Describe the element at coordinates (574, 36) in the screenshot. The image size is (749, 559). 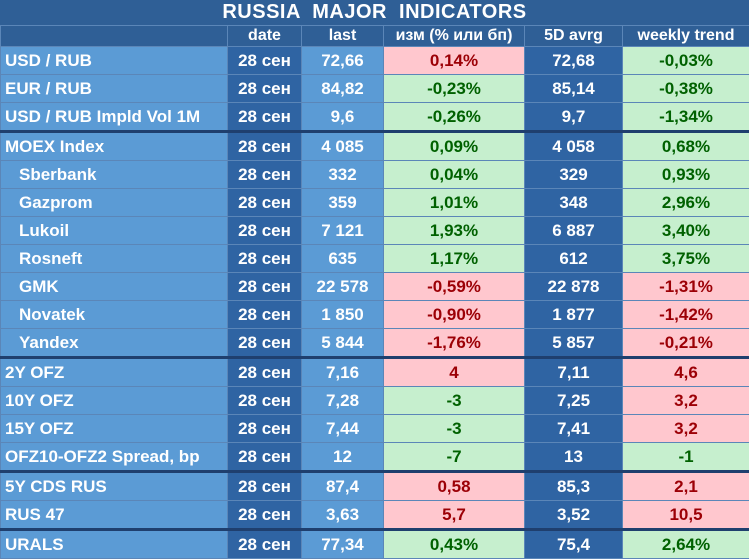
I see `header-5d-avg: 5D avrg` at that location.